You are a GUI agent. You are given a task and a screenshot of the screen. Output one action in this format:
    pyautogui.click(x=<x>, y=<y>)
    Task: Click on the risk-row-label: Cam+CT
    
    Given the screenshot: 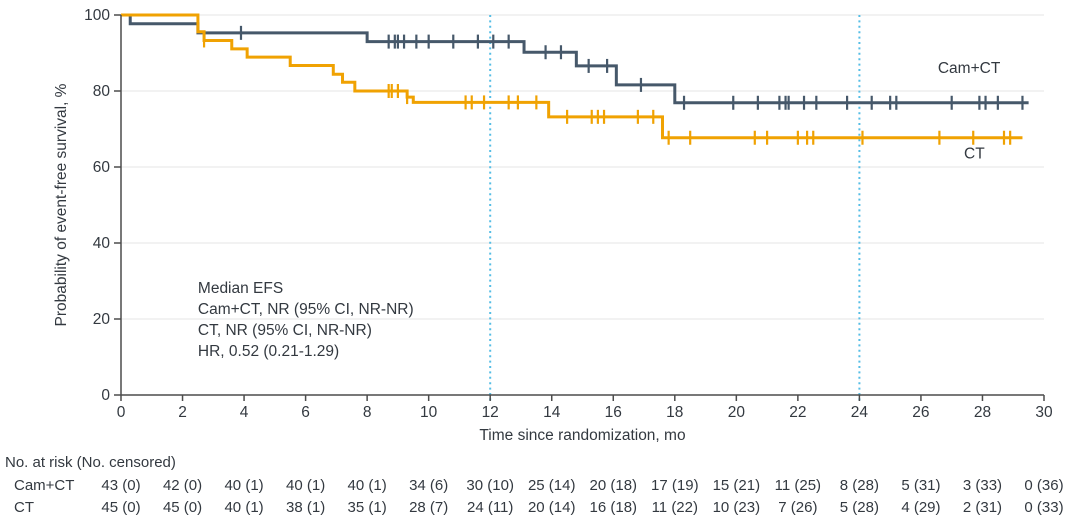 What is the action you would take?
    pyautogui.click(x=44, y=485)
    